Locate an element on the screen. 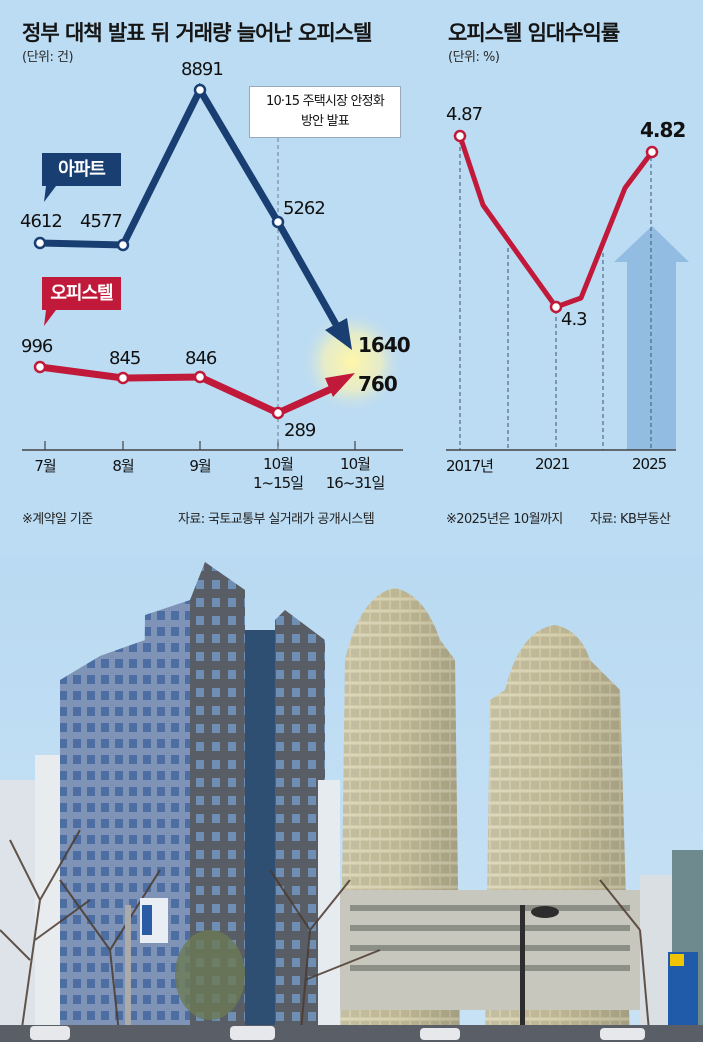 The image size is (703, 1042). yield-label-2021: 4.3 is located at coordinates (574, 319).